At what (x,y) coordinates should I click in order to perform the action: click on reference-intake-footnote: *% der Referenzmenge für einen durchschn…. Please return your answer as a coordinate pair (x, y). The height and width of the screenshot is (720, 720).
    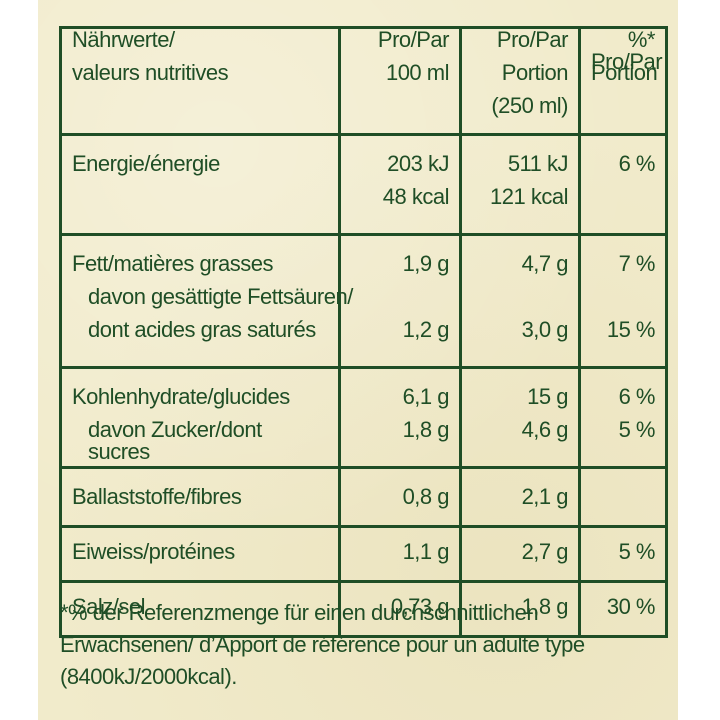
    Looking at the image, I should click on (360, 645).